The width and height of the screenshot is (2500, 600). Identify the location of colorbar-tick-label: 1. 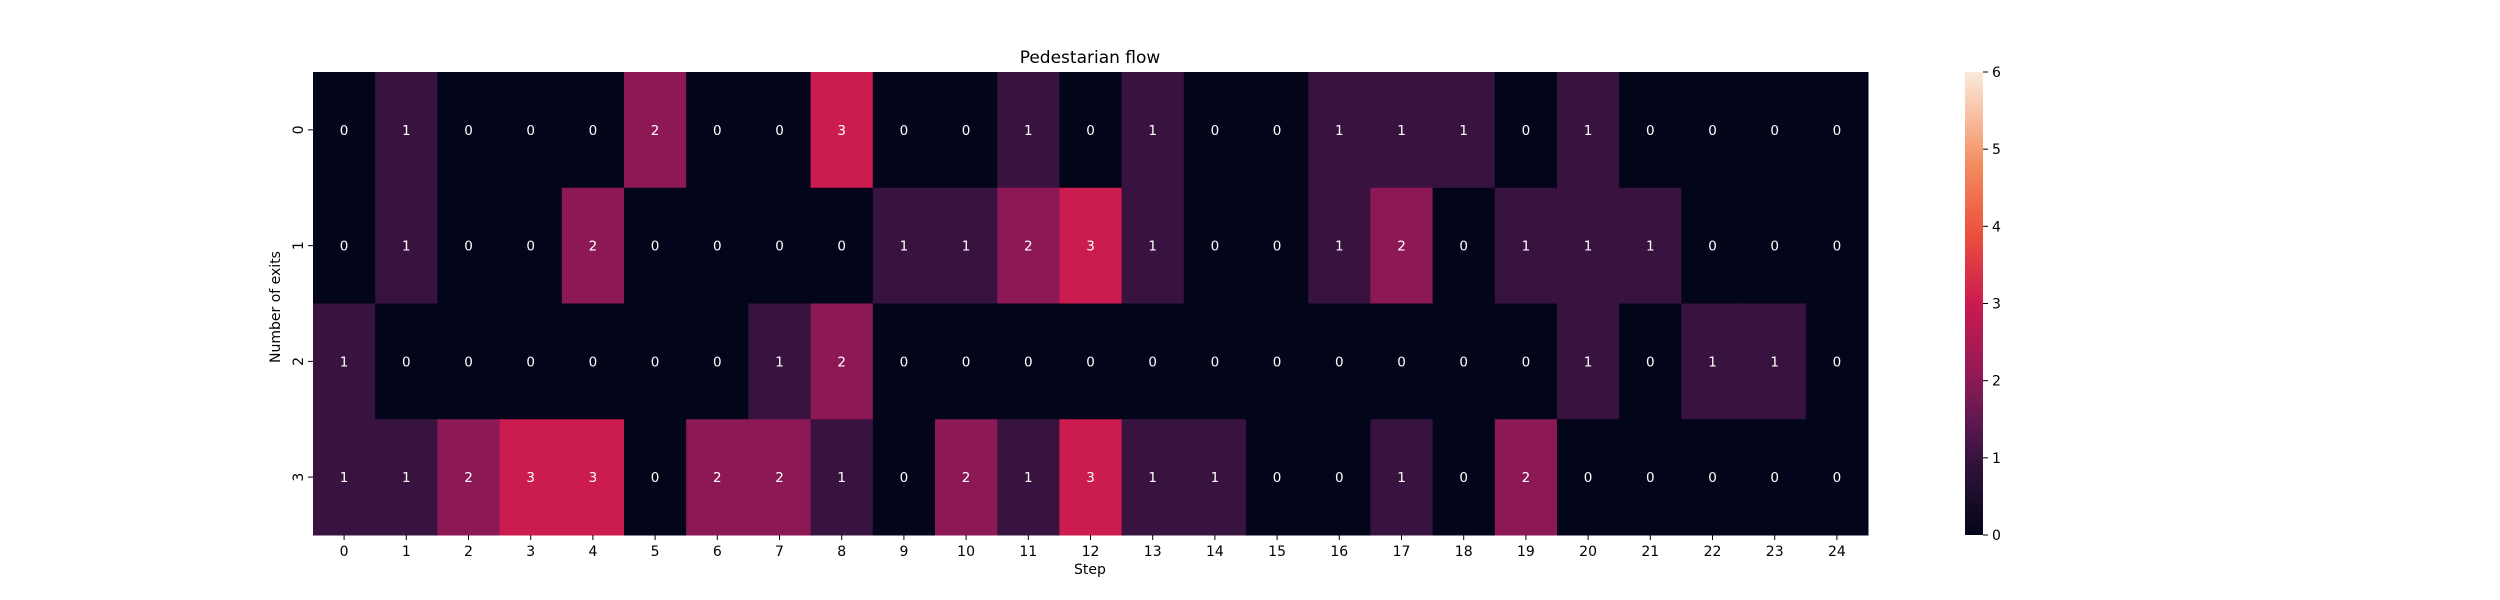
(1996, 459).